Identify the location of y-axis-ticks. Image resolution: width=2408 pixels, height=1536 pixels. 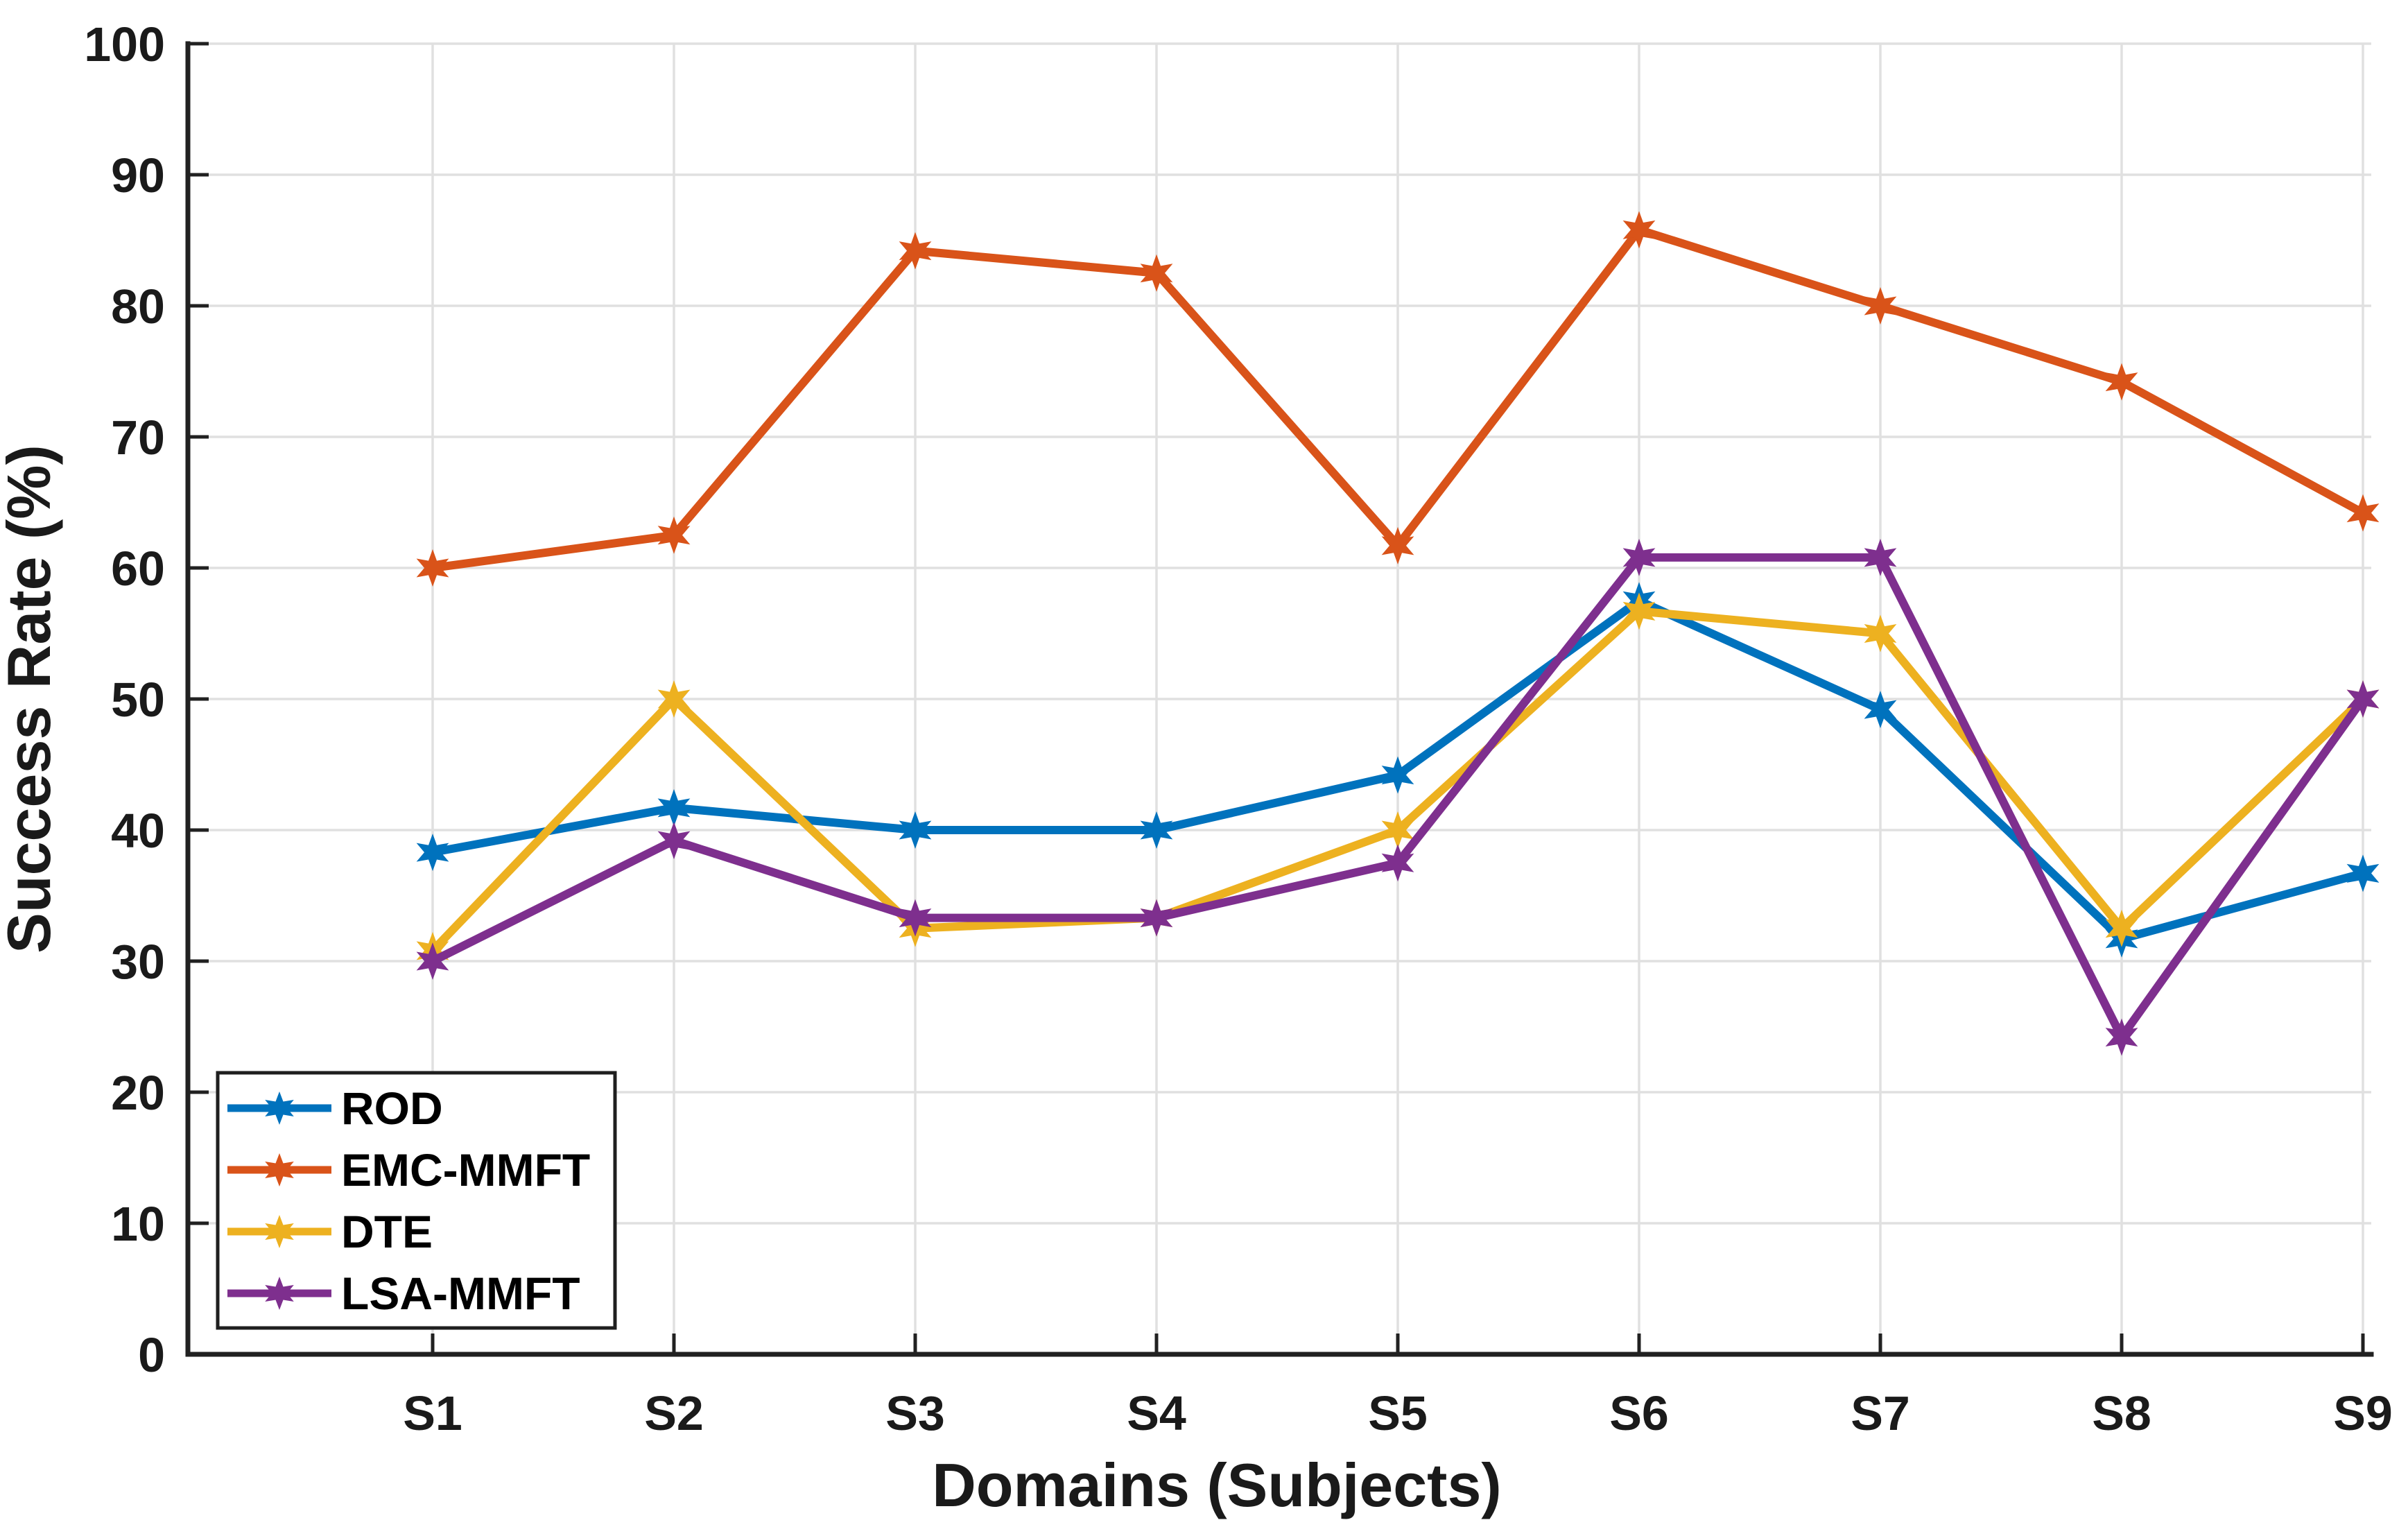
(198, 699).